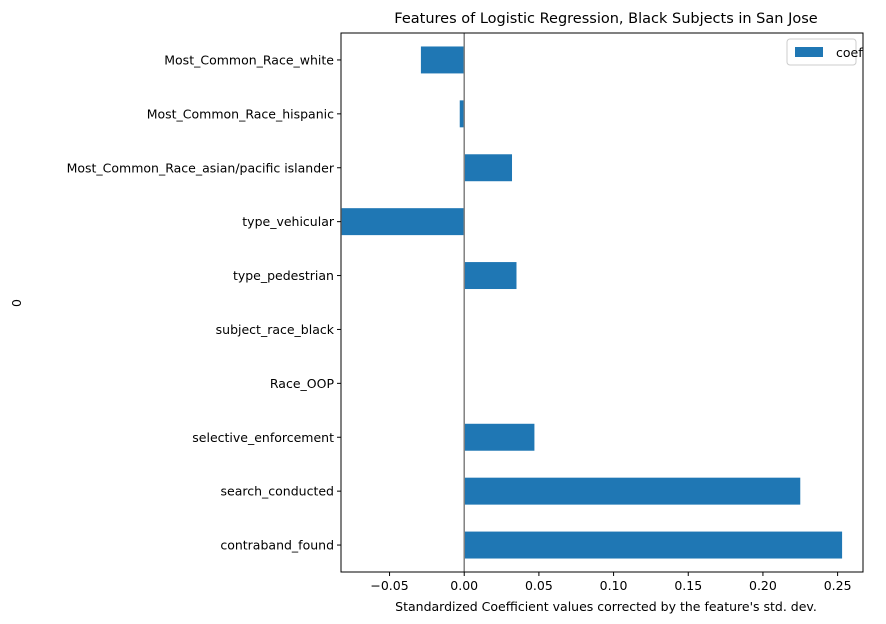 Image resolution: width=886 pixels, height=624 pixels. What do you see at coordinates (277, 491) in the screenshot?
I see `y-tick-label: search_conducted` at bounding box center [277, 491].